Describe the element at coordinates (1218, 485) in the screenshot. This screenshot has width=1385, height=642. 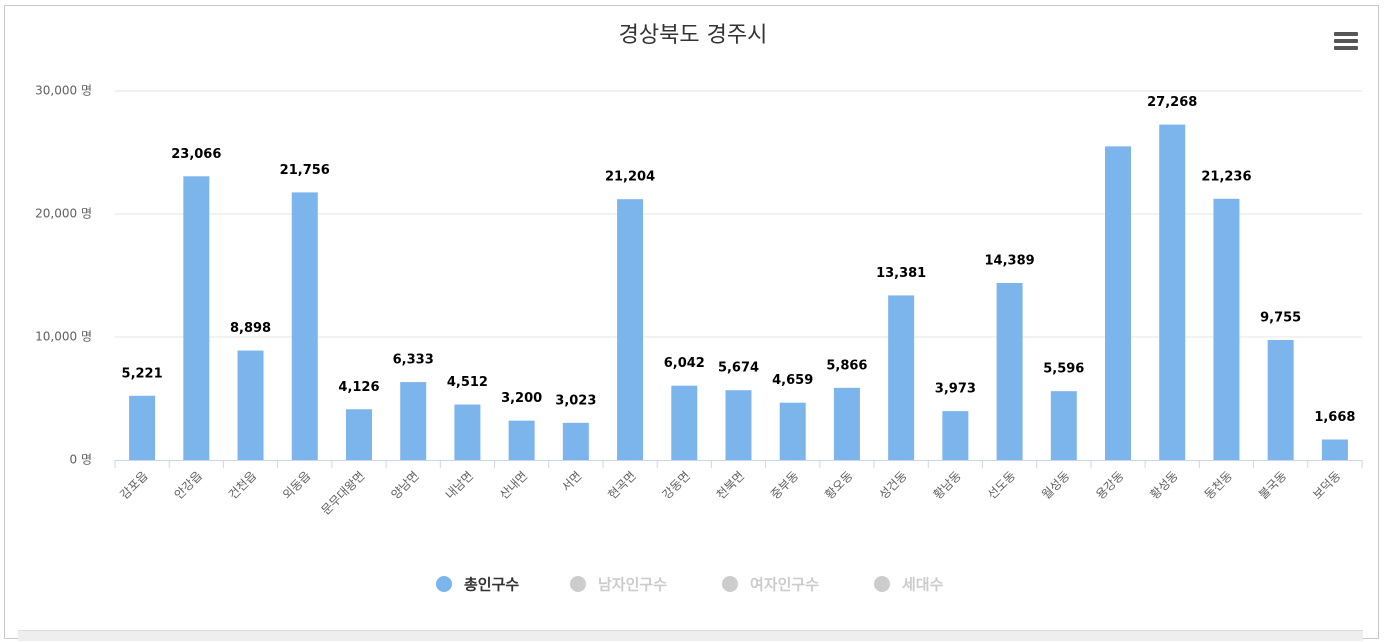
I see `x-tick-label: 동천동` at that location.